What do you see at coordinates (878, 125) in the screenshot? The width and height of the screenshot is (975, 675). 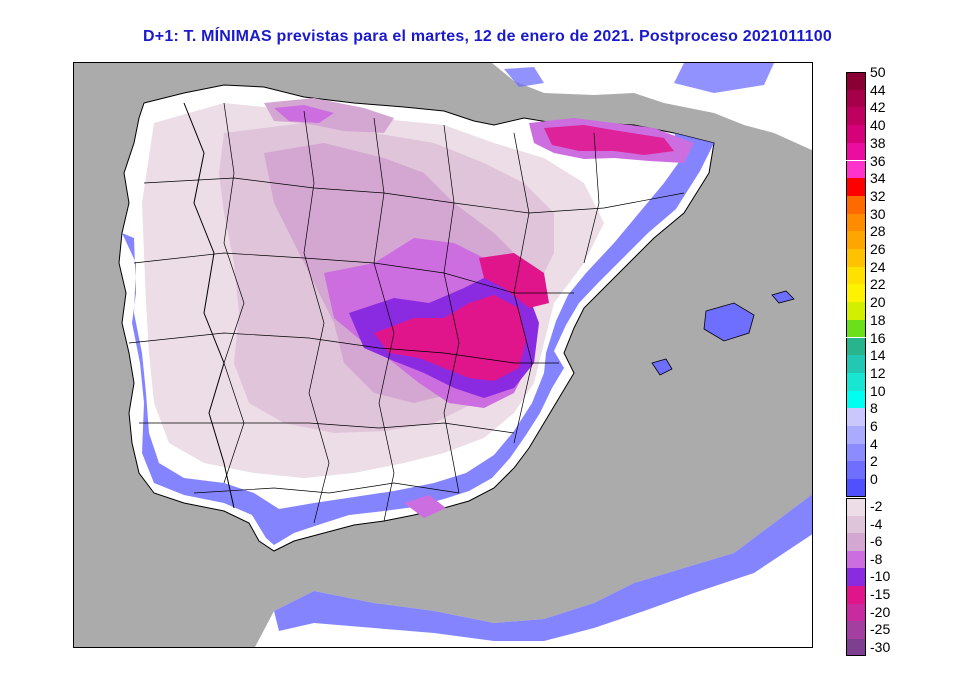 I see `legend-label: 40` at bounding box center [878, 125].